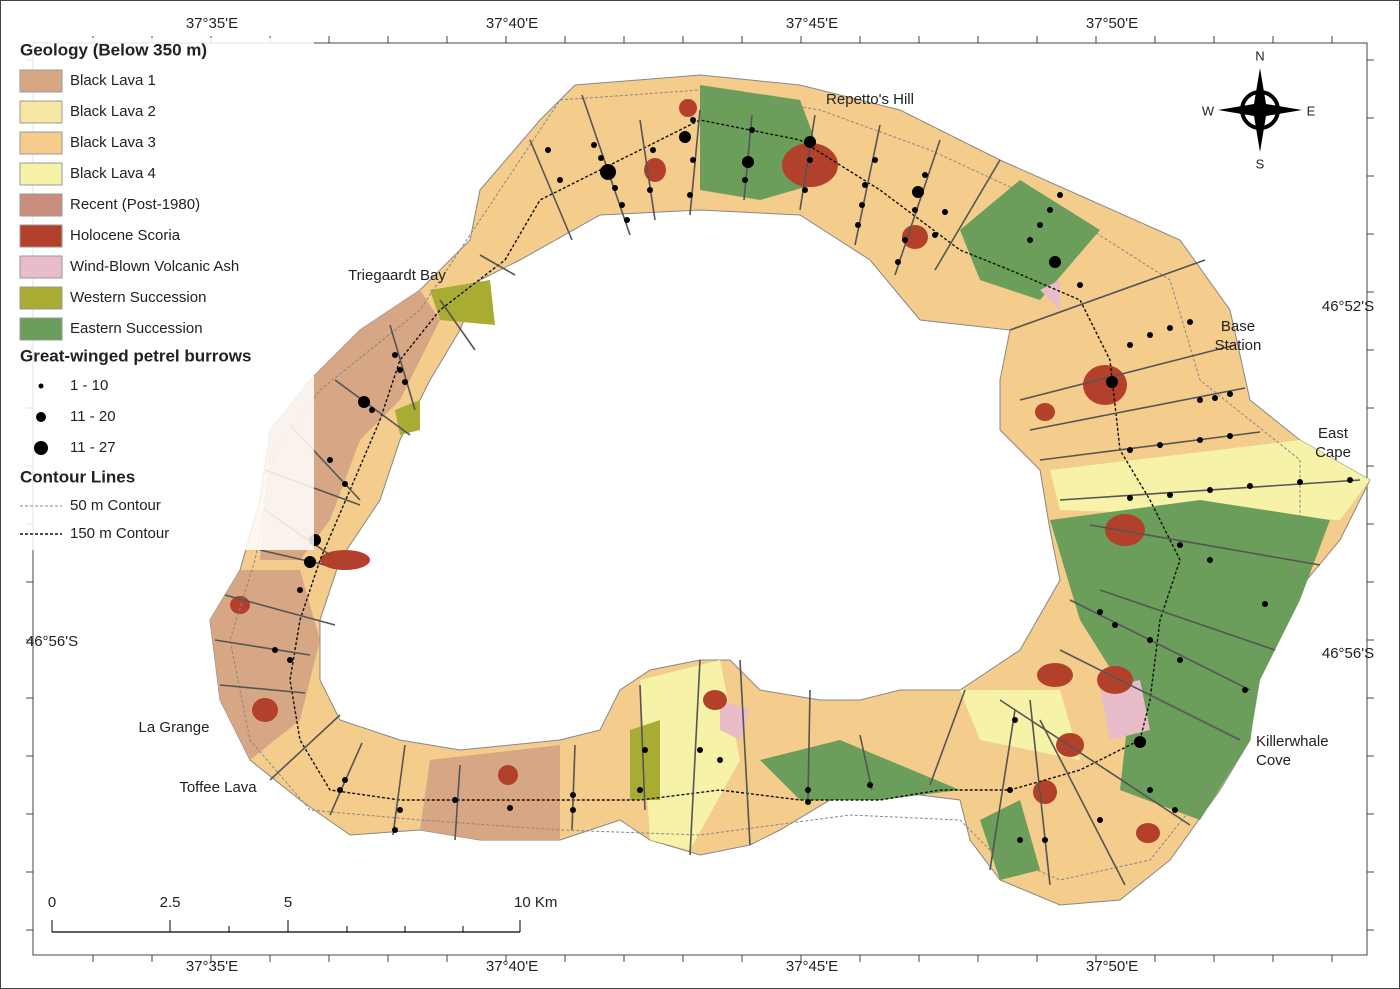 This screenshot has height=989, width=1400. What do you see at coordinates (93, 447) in the screenshot?
I see `legend-label: 11 - 27` at bounding box center [93, 447].